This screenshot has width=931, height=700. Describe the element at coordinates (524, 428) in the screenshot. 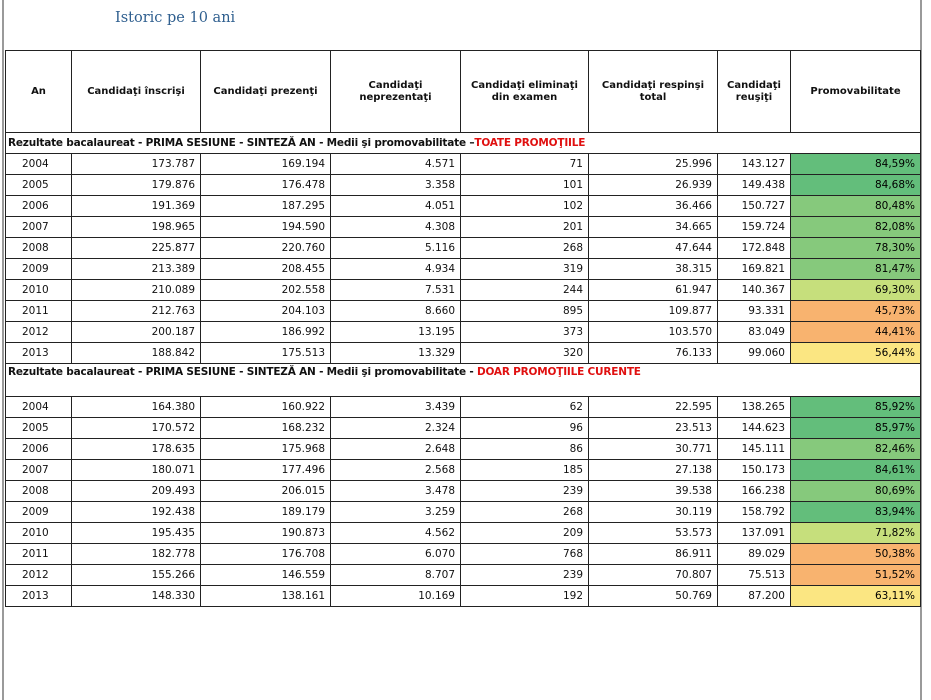

I see `value-cell: 96` at that location.